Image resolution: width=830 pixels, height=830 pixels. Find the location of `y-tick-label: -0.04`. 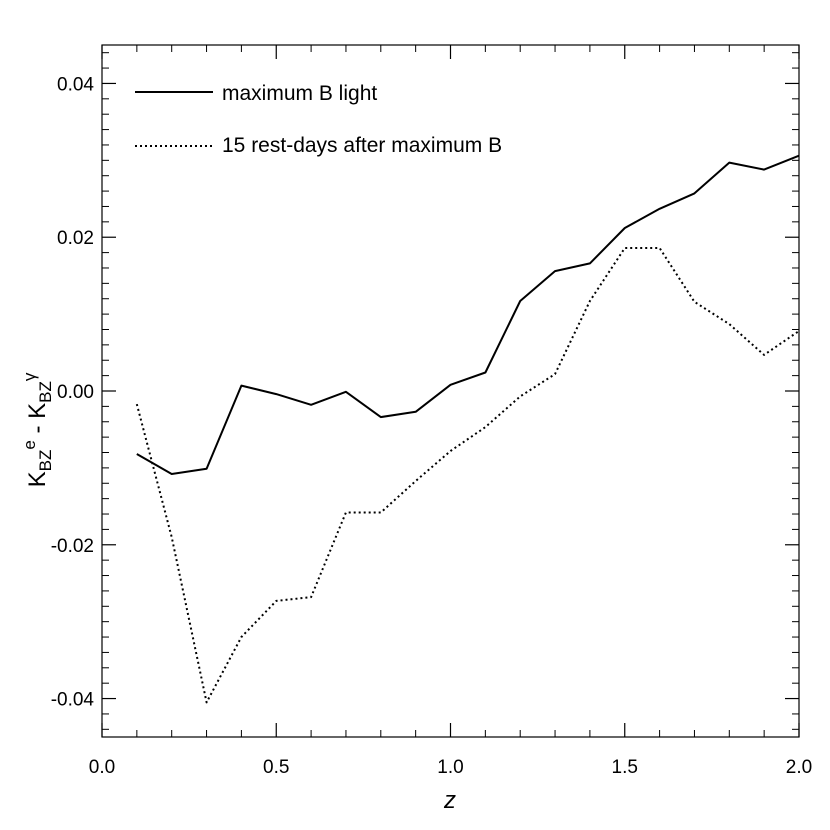

y-tick-label: -0.04 is located at coordinates (73, 700).